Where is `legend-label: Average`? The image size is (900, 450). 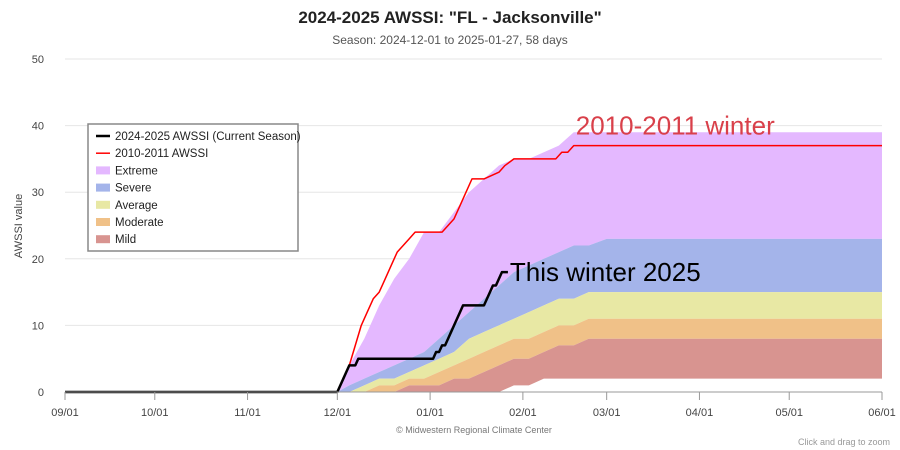
legend-label: Average is located at coordinates (136, 206).